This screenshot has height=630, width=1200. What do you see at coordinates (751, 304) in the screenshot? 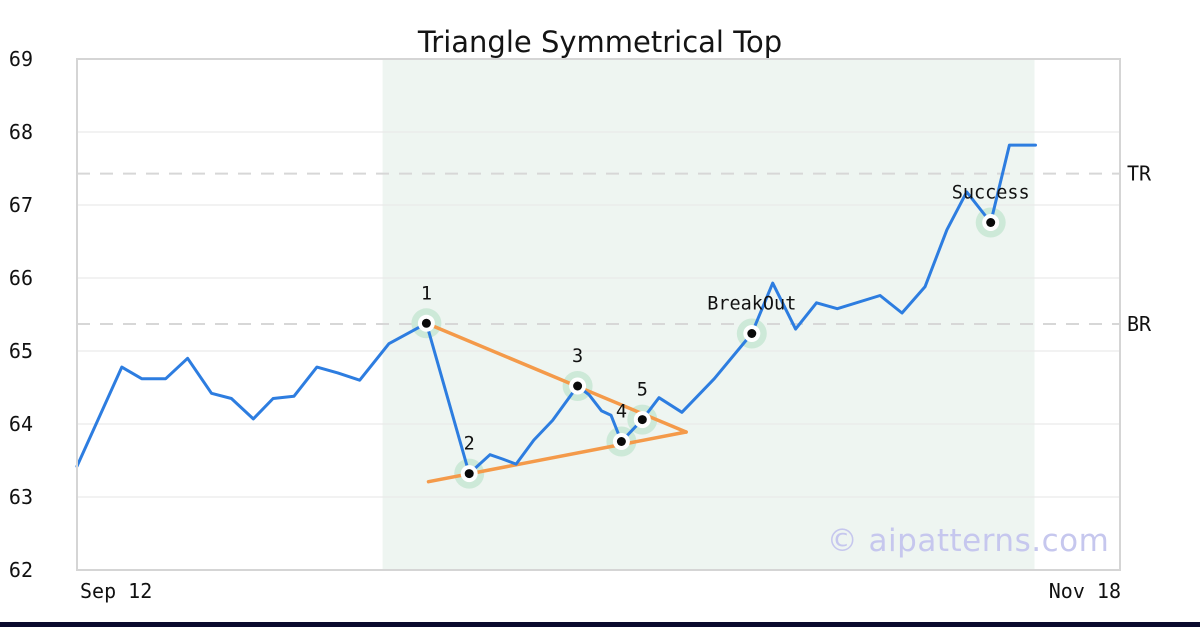
I see `marker-label-BreakOut: BreakOut` at bounding box center [751, 304].